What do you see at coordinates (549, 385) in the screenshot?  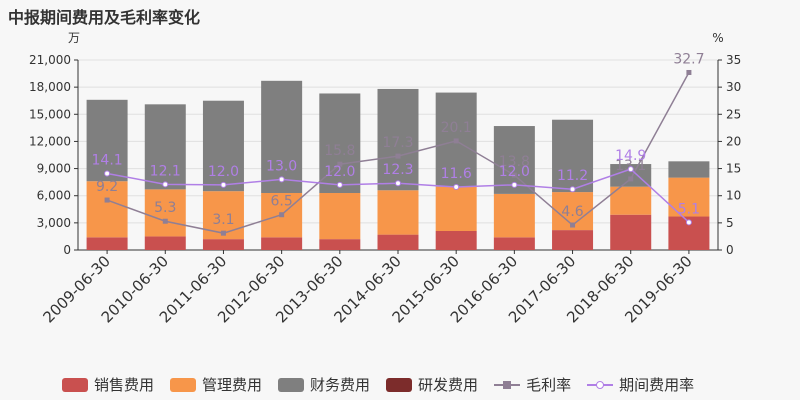 I see `legend-label: 毛利率` at bounding box center [549, 385].